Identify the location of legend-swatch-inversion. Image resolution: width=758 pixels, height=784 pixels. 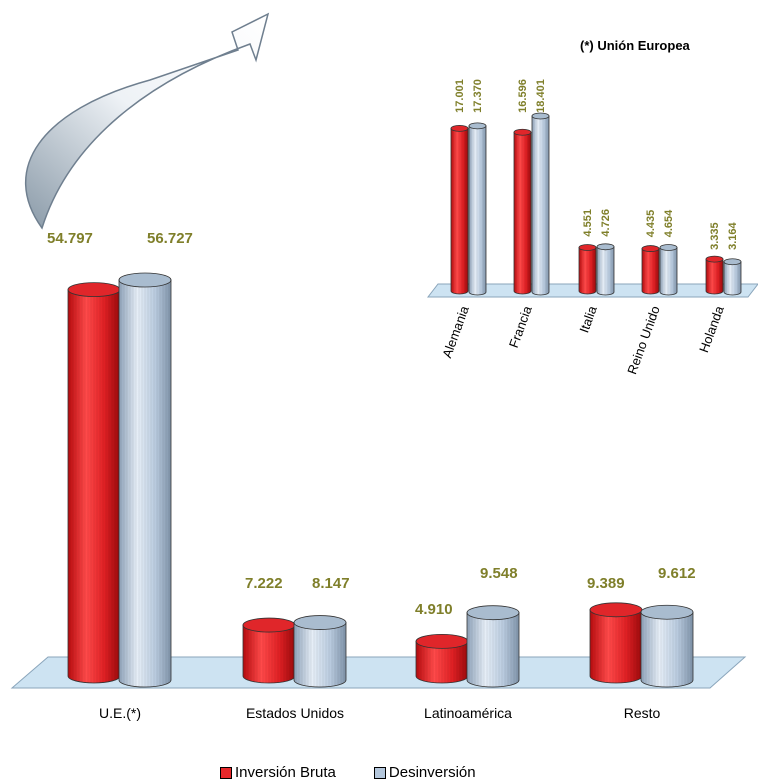
(226, 772).